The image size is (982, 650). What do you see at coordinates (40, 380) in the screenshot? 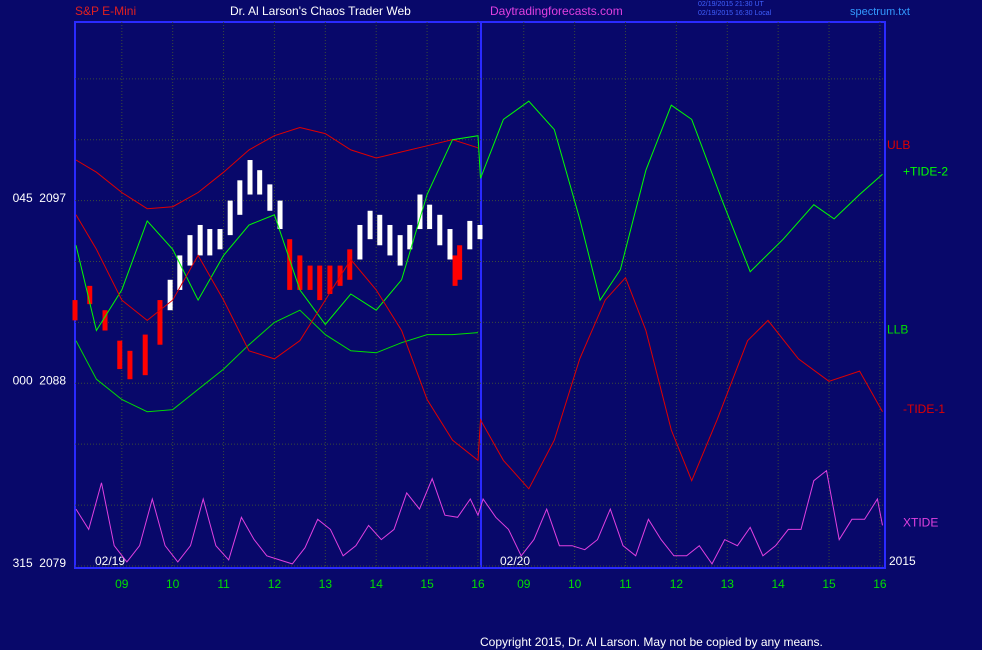
I see `y-tick-label: 000 2088` at bounding box center [40, 380].